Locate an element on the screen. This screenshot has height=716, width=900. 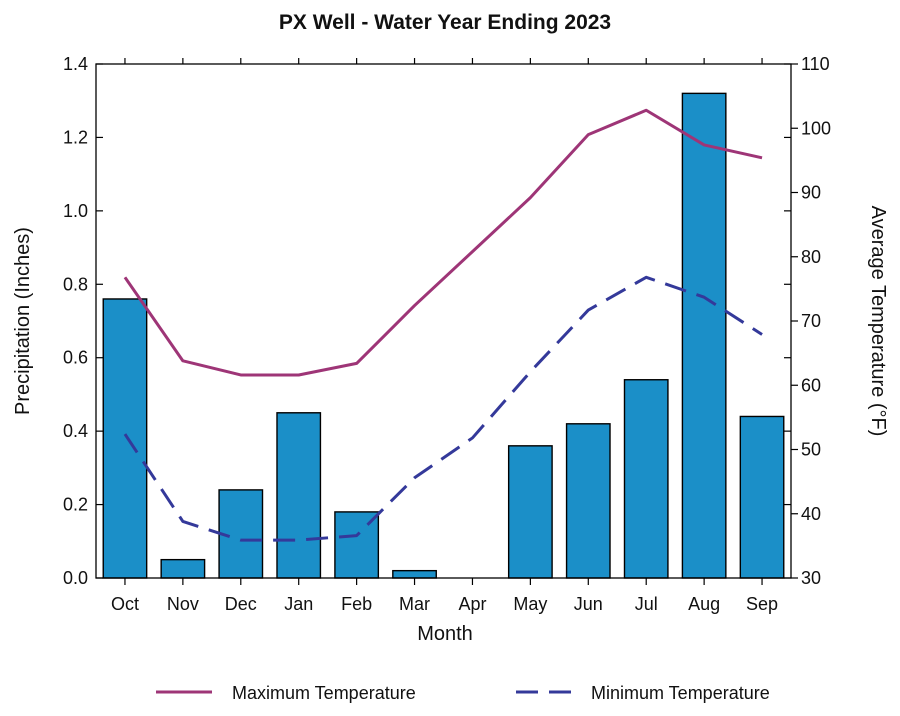
y2-tick-label: 50 is located at coordinates (811, 450).